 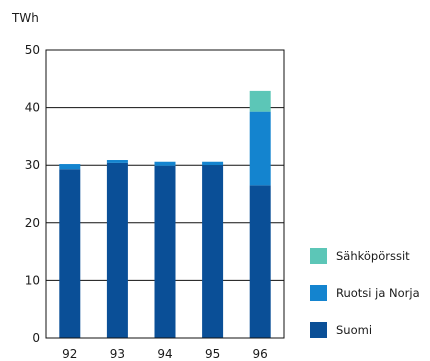 I want to click on legend-label-suomi: Suomi, so click(x=354, y=330).